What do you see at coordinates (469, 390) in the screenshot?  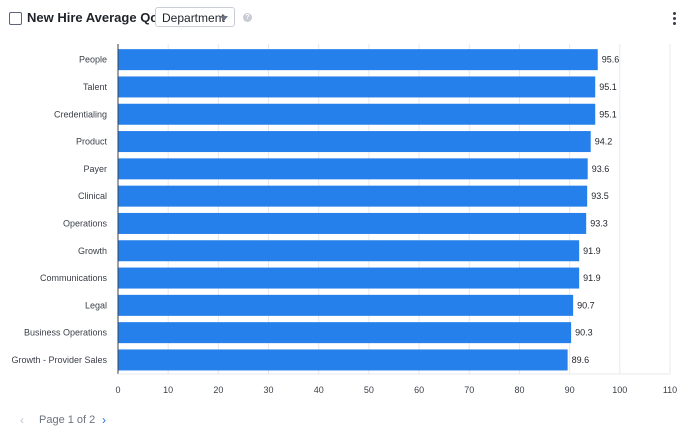 I see `x-tick-label: 70` at bounding box center [469, 390].